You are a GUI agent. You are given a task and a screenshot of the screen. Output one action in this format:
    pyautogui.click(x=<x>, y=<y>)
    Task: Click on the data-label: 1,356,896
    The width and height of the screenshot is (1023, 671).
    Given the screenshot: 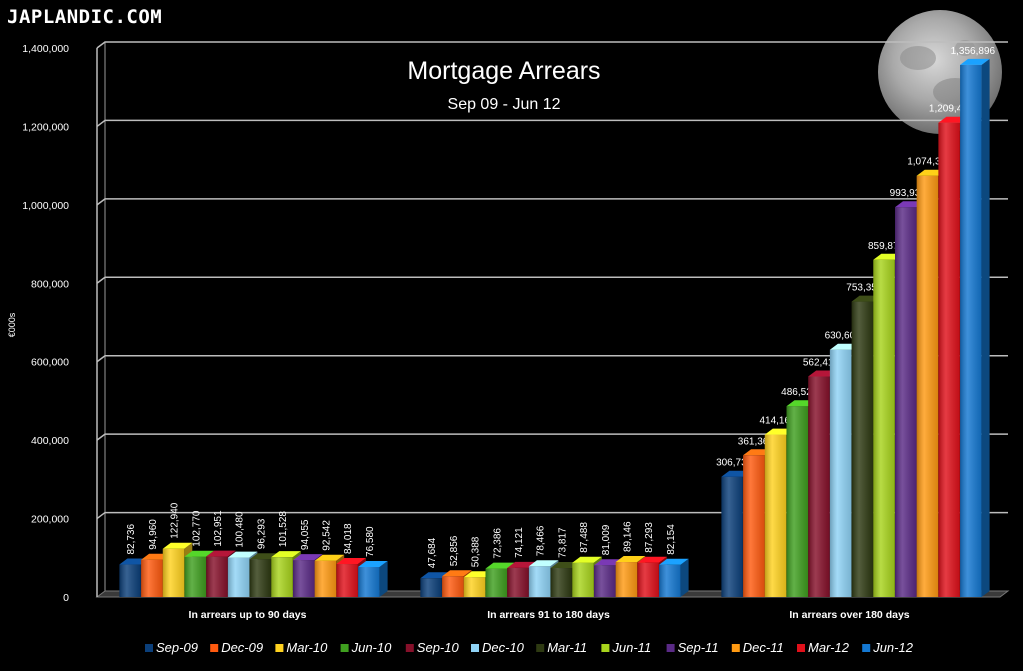 What is the action you would take?
    pyautogui.click(x=973, y=51)
    